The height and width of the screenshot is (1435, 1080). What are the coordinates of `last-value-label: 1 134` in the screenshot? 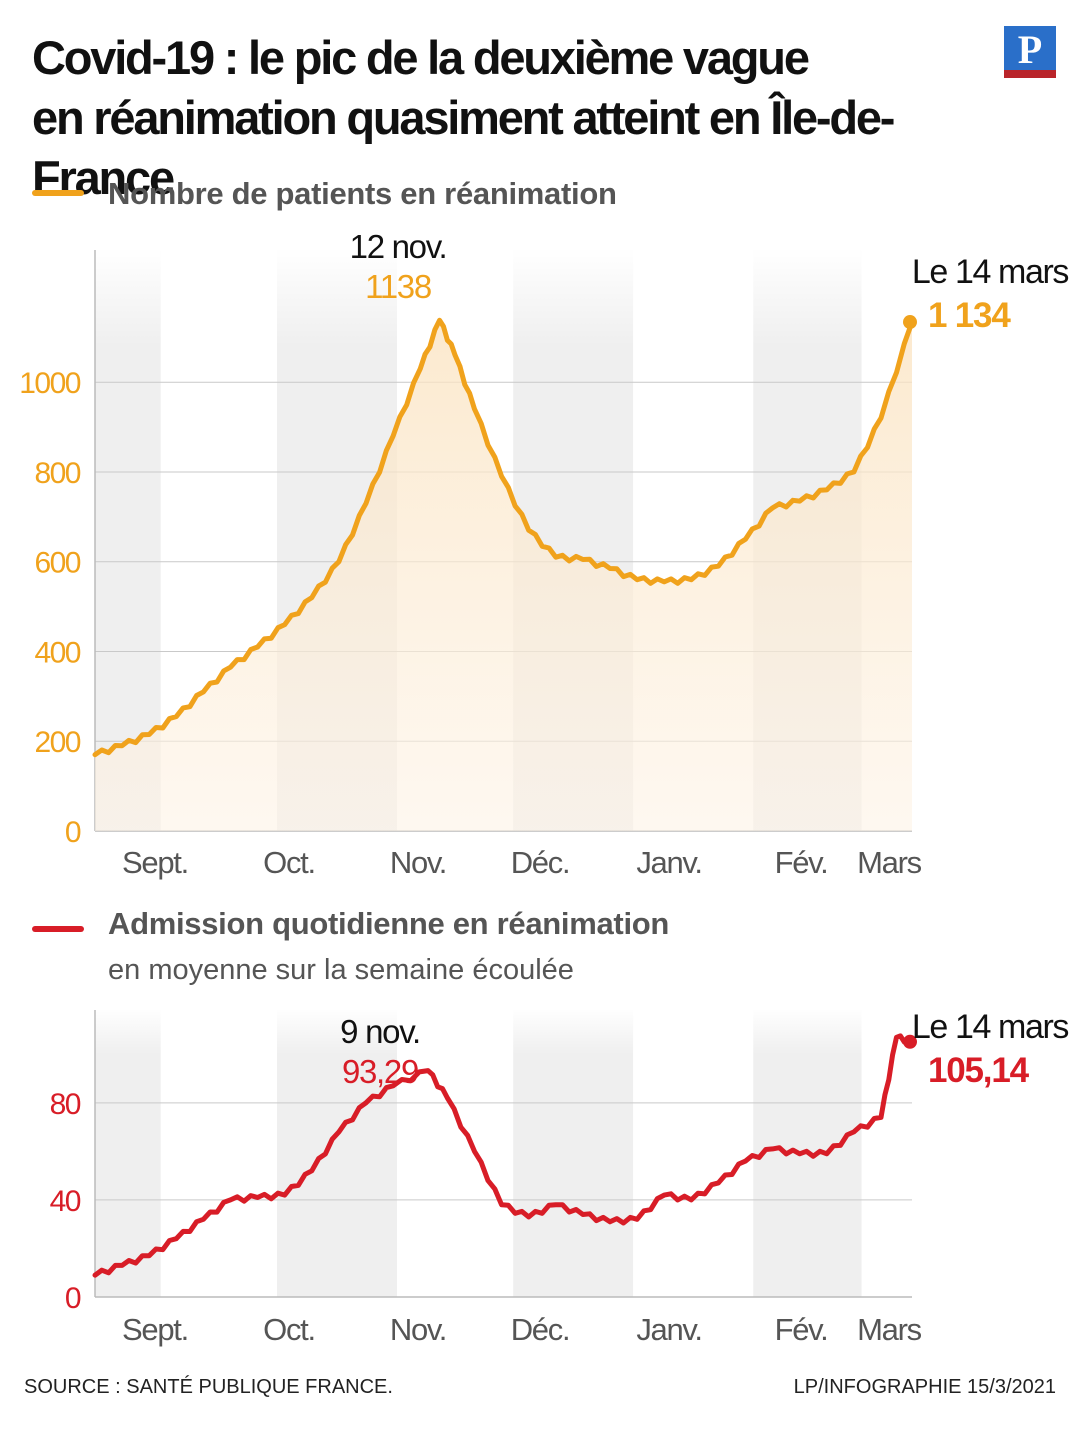 It's located at (969, 315).